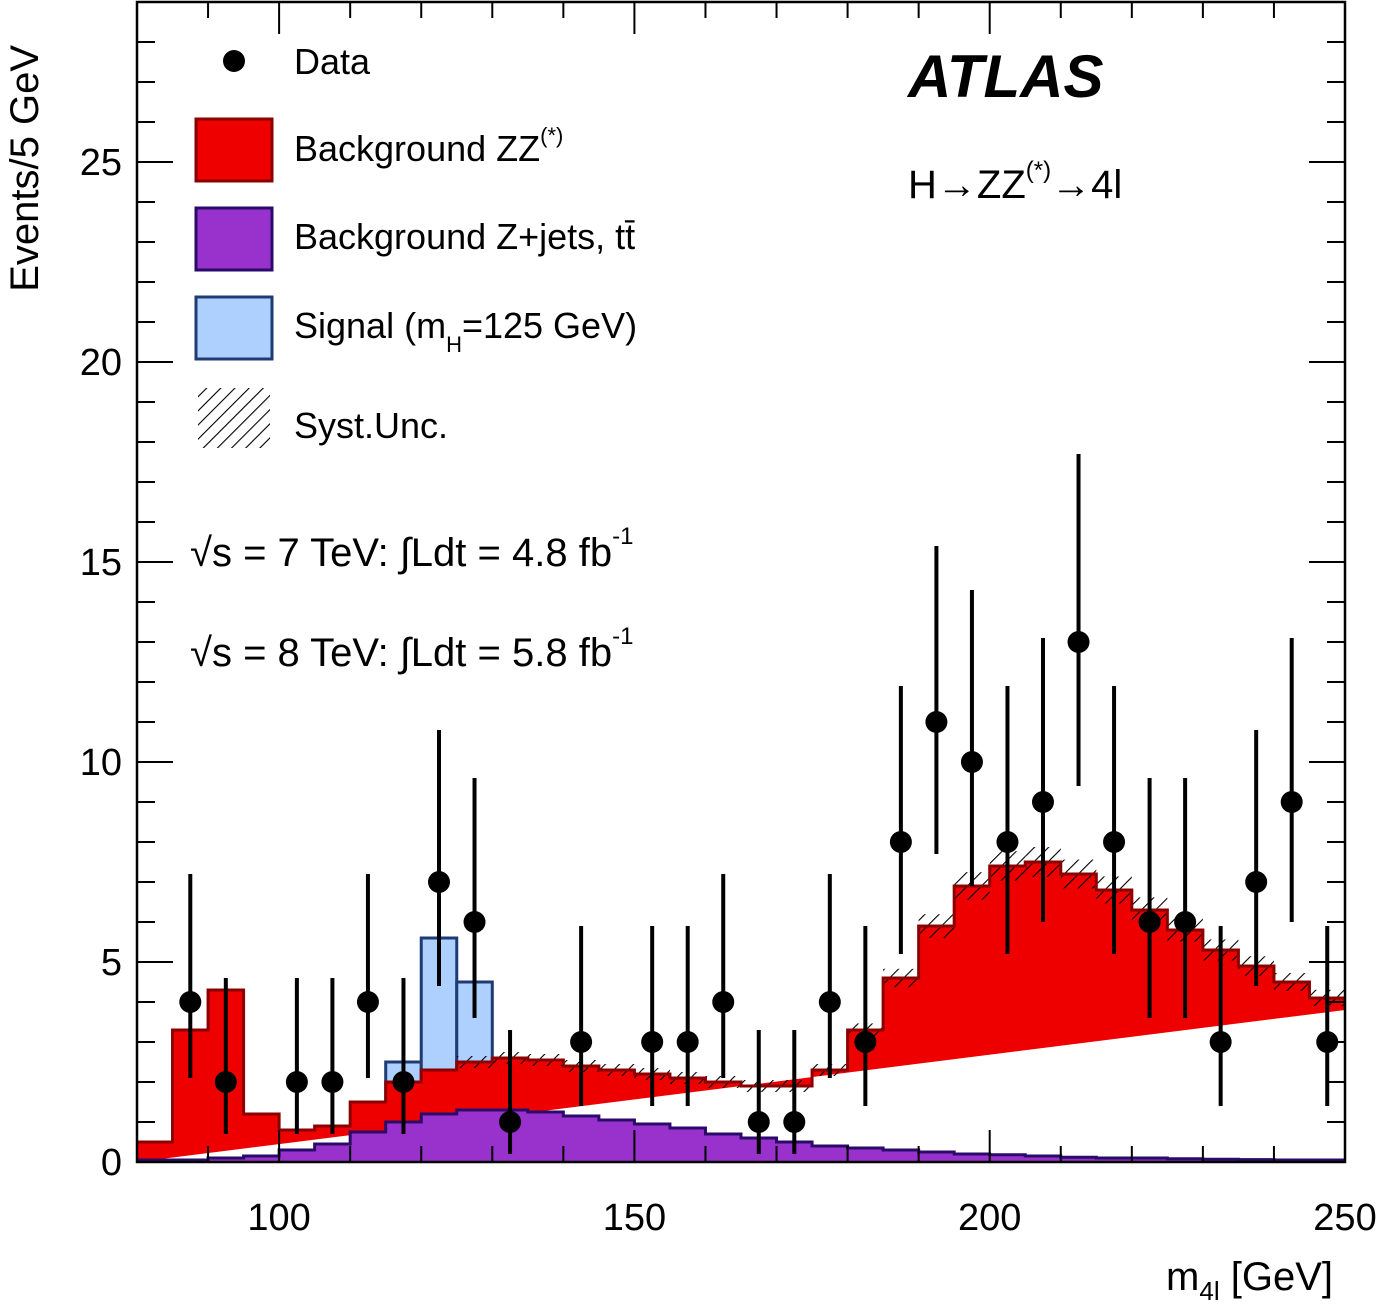 This screenshot has width=1386, height=1310. Describe the element at coordinates (464, 236) in the screenshot. I see `legend-zjets-label: Background Z+jets, tt̄` at that location.